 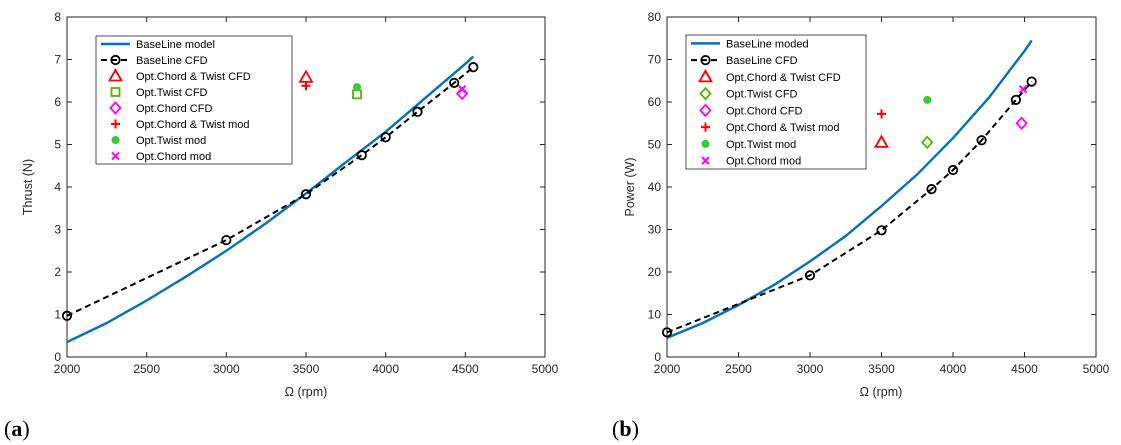 What do you see at coordinates (57, 230) in the screenshot?
I see `y-tick-label: 3` at bounding box center [57, 230].